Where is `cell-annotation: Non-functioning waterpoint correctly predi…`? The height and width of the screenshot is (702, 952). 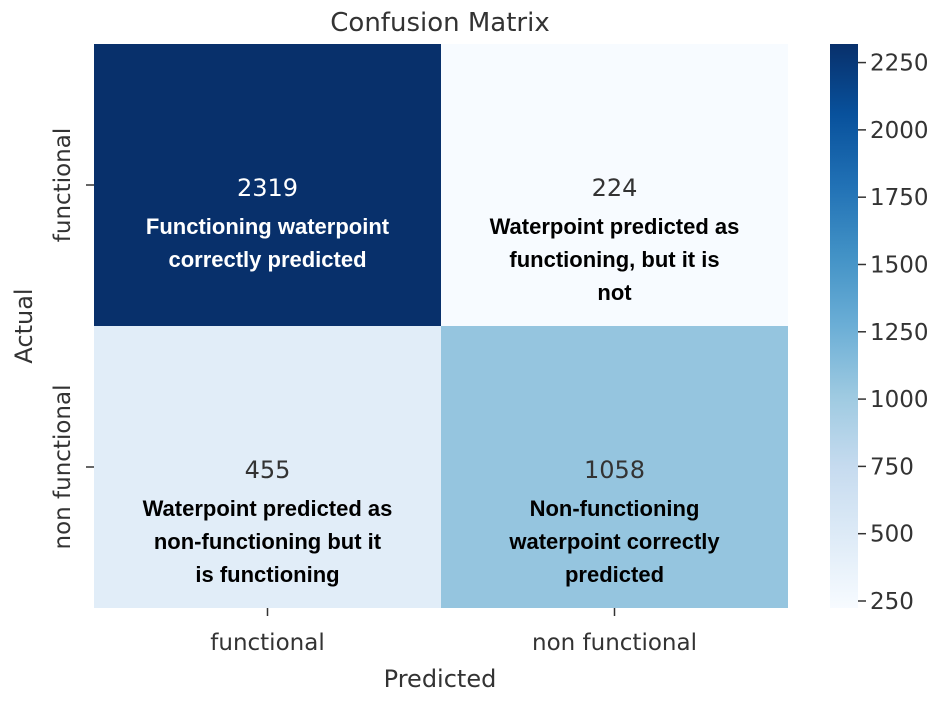
cell-annotation: Non-functioning waterpoint correctly predi… is located at coordinates (614, 541).